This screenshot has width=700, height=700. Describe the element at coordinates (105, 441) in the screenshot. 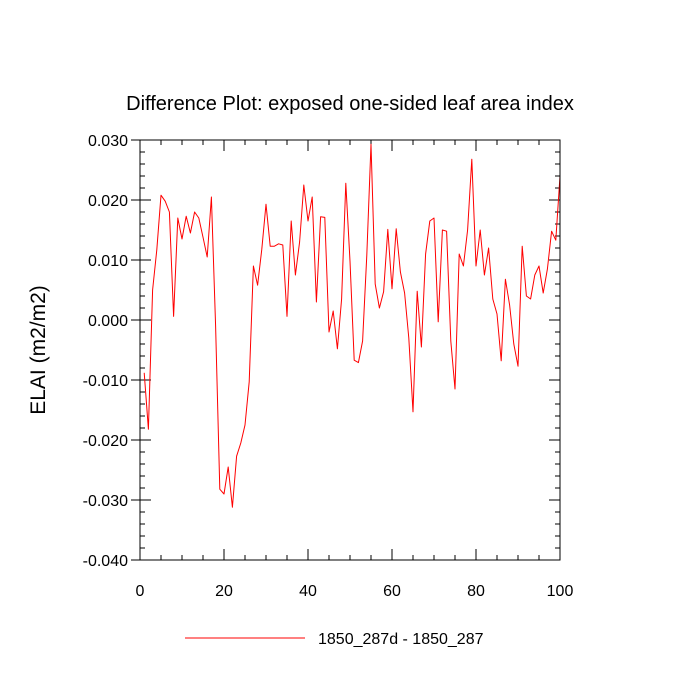

I see `y-tick-label: -0.020` at that location.